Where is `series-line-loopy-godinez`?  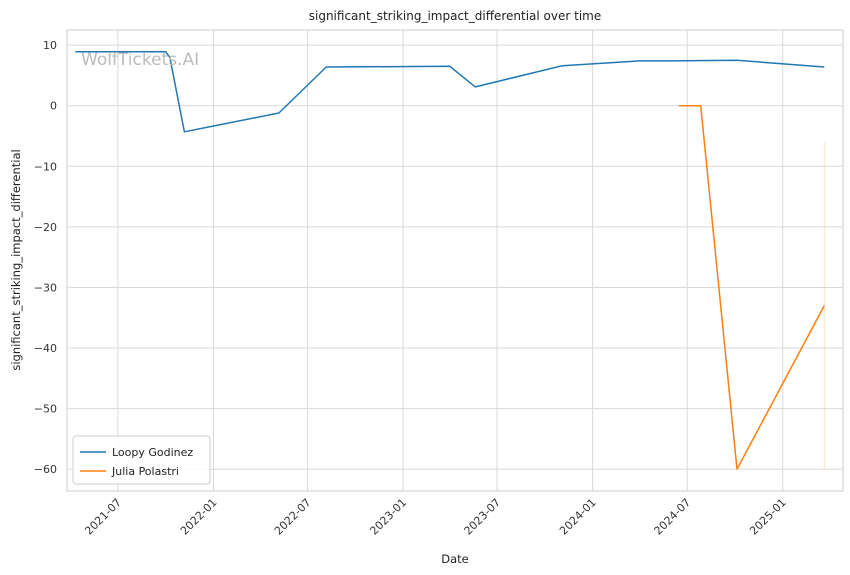 series-line-loopy-godinez is located at coordinates (450, 92).